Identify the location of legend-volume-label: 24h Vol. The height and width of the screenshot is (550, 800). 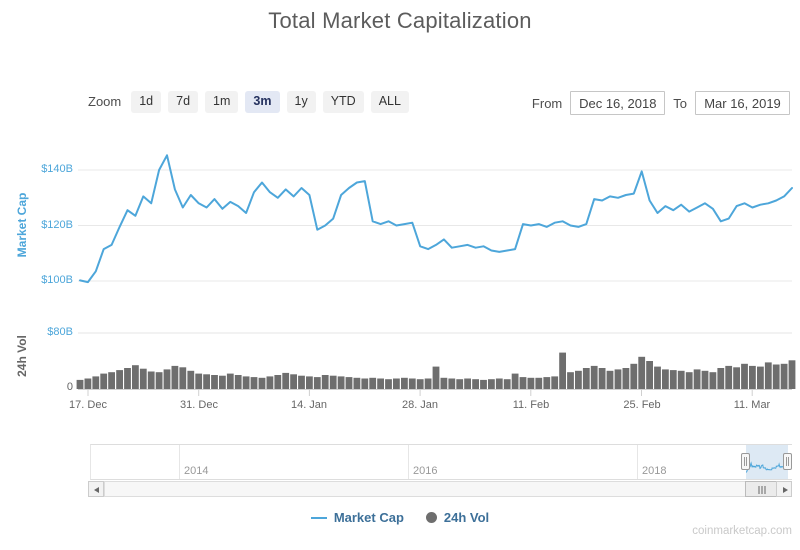
(466, 517).